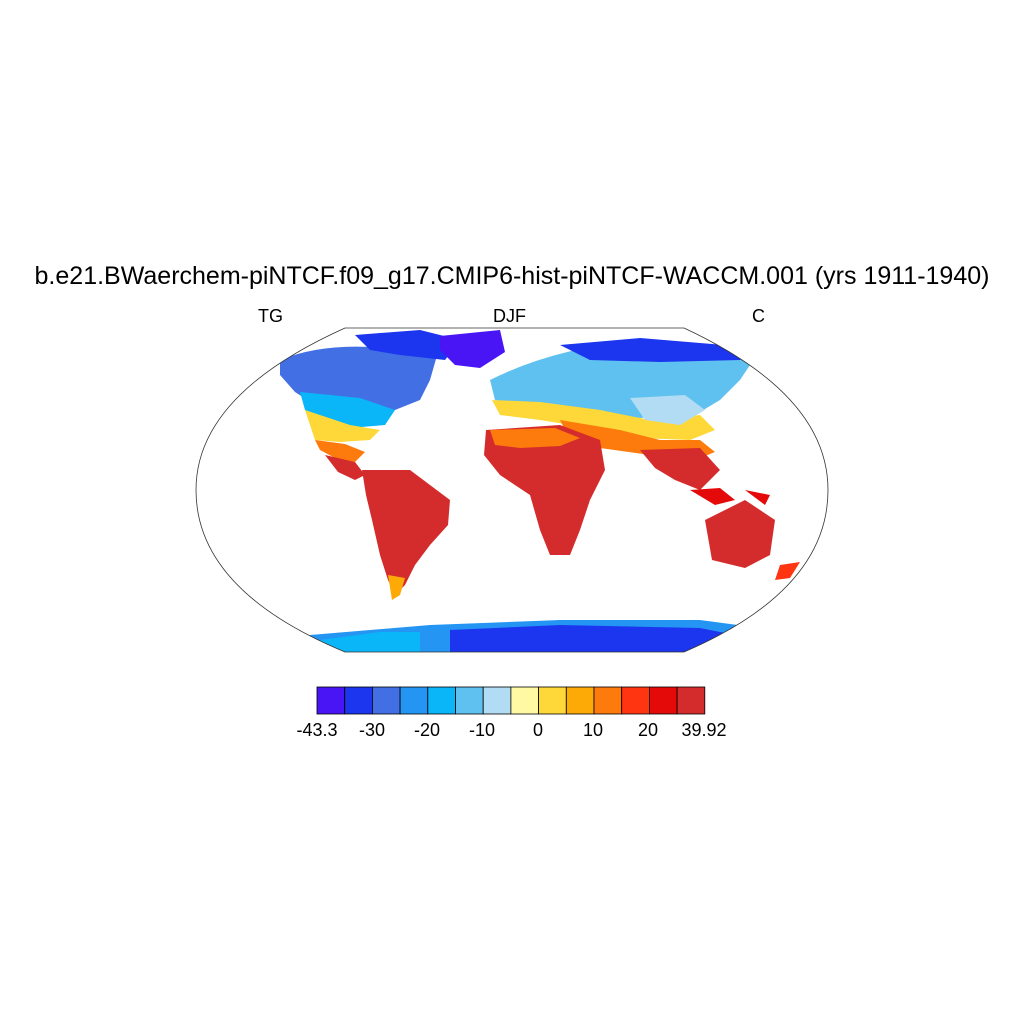 The image size is (1024, 1024). I want to click on new-zealand-landmass, so click(787, 571).